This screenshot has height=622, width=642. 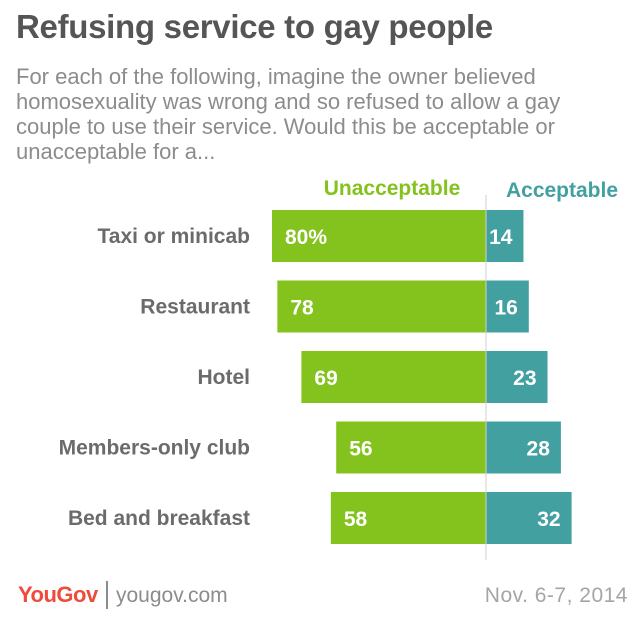 What do you see at coordinates (107, 595) in the screenshot?
I see `footer-divider` at bounding box center [107, 595].